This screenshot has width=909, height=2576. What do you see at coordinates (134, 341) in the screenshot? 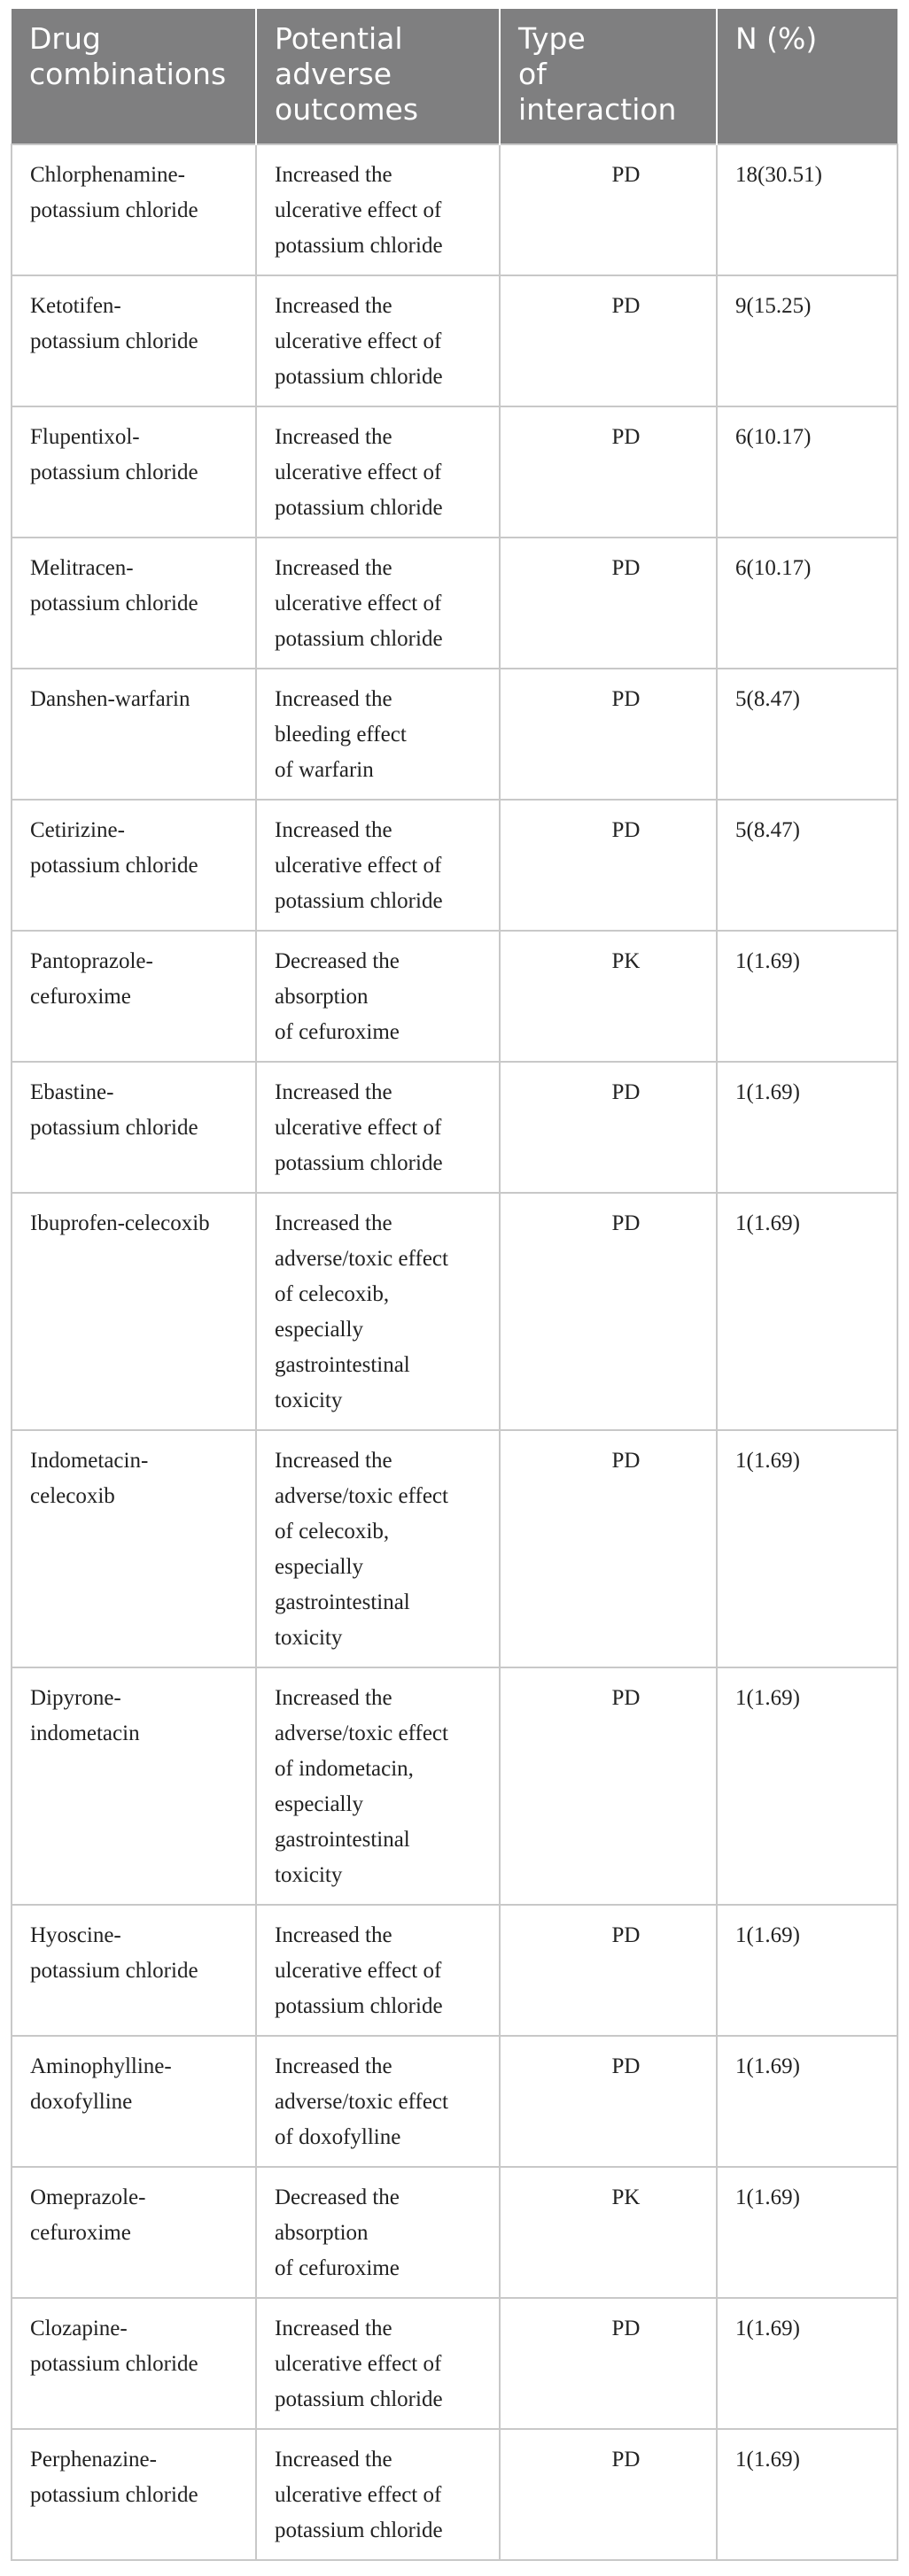
I see `drug-combination-cell: Ketotifen-potassium chloride` at bounding box center [134, 341].